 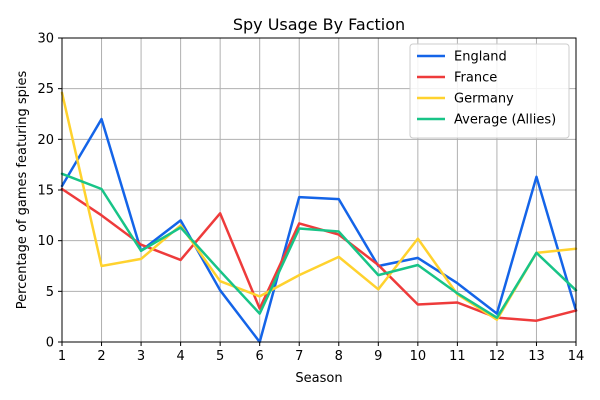 I want to click on x-tick-label: 3, so click(x=141, y=356).